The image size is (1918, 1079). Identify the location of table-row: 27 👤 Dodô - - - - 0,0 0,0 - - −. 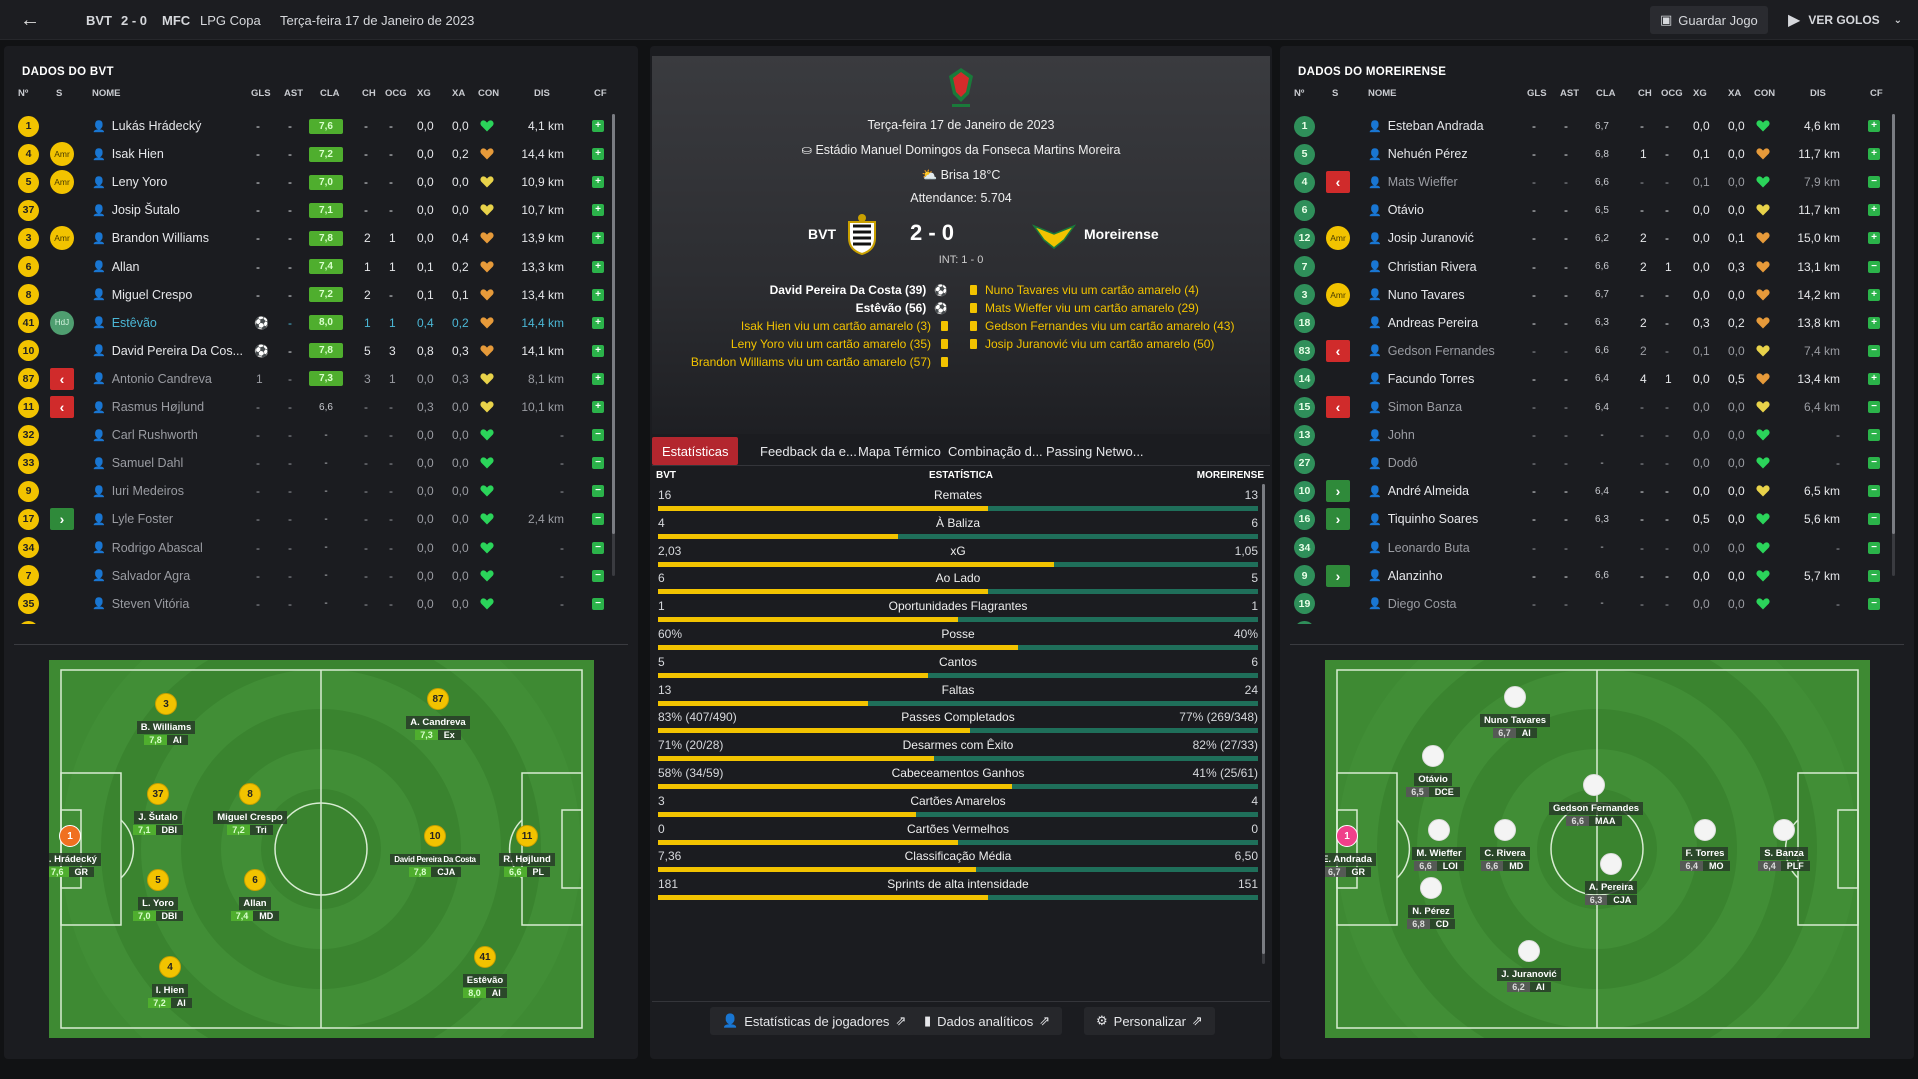
(1590, 463).